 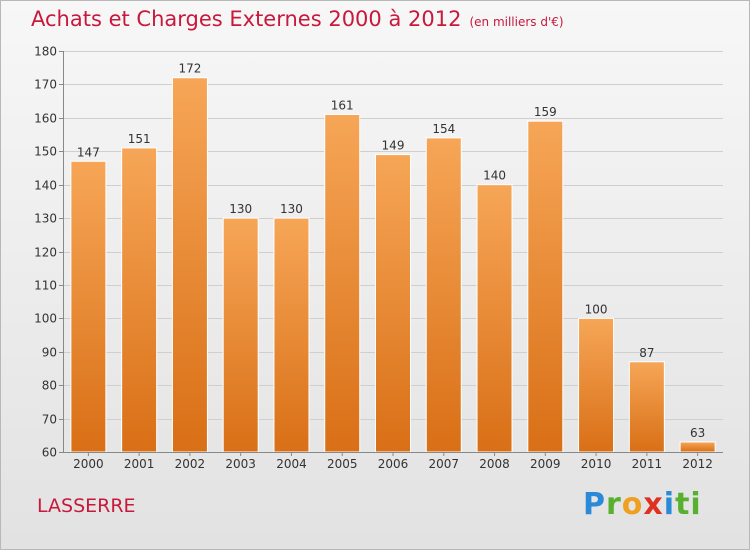 I want to click on x-tick-label: 2000, so click(x=88, y=464).